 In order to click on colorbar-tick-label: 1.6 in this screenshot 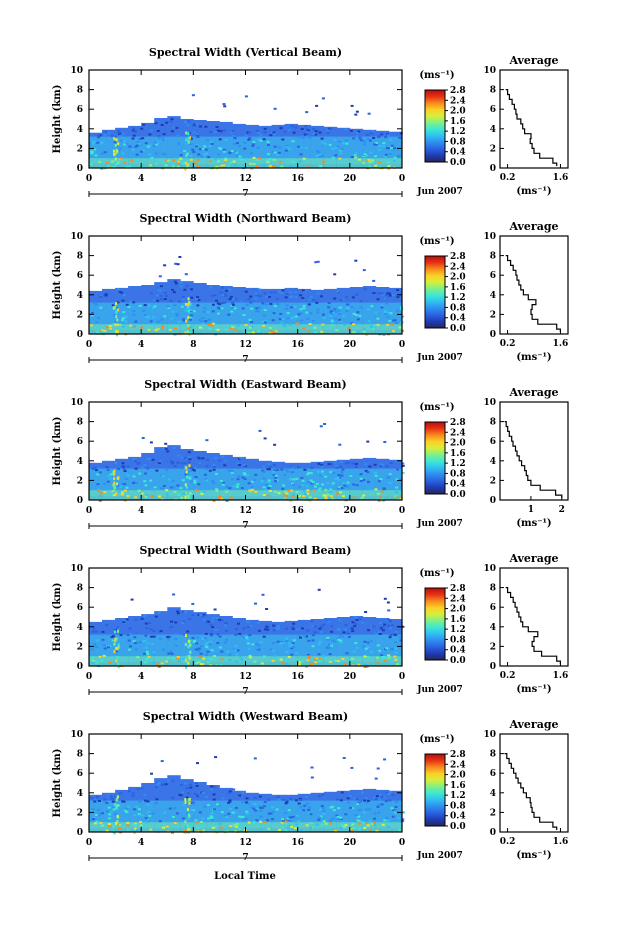, I will do `click(458, 786)`.